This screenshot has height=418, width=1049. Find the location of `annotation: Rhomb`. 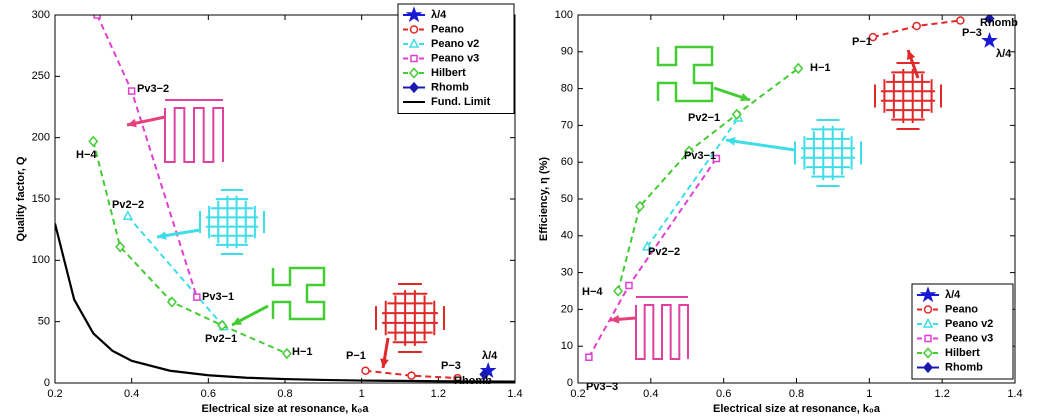

annotation: Rhomb is located at coordinates (999, 23).